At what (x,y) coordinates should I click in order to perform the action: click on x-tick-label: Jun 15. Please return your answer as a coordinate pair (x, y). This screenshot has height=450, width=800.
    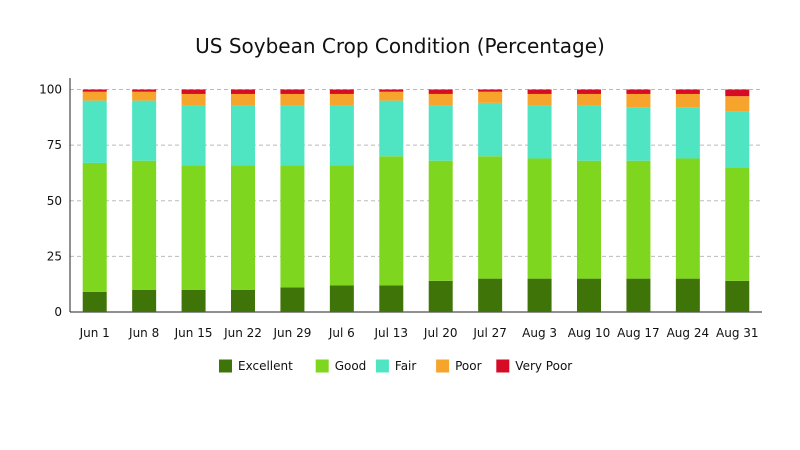
    Looking at the image, I should click on (193, 333).